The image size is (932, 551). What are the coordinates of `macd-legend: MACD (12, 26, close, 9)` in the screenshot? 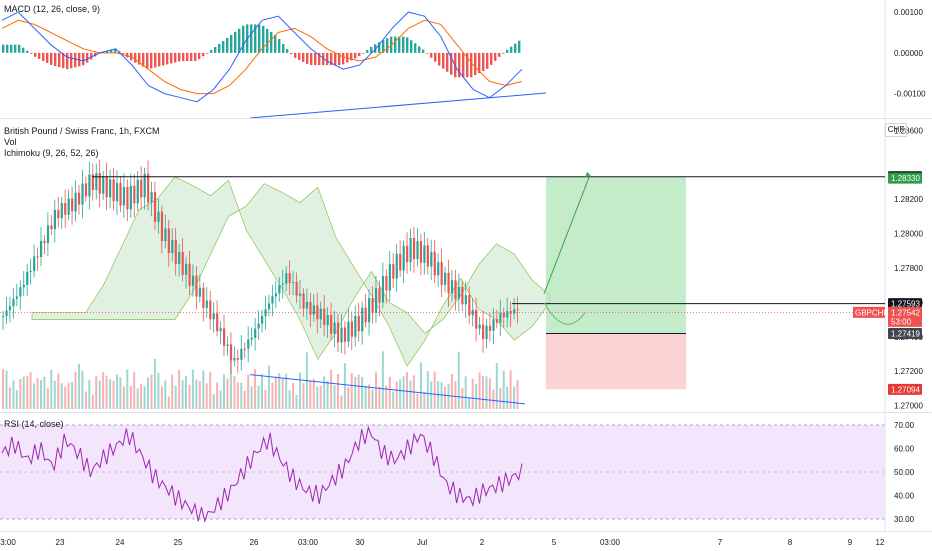 It's located at (52, 9).